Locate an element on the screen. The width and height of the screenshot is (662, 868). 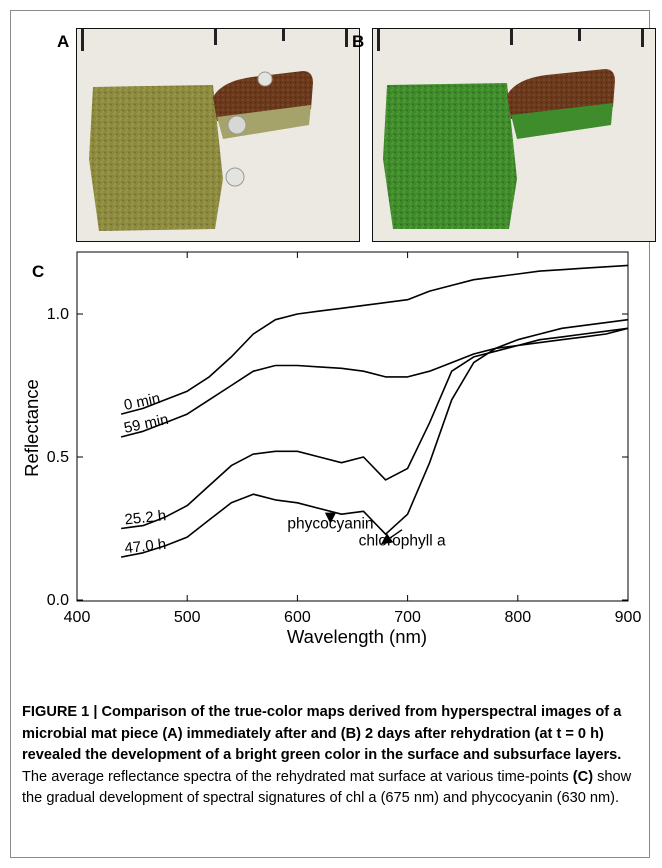
mat-piece is located at coordinates (156, 158).